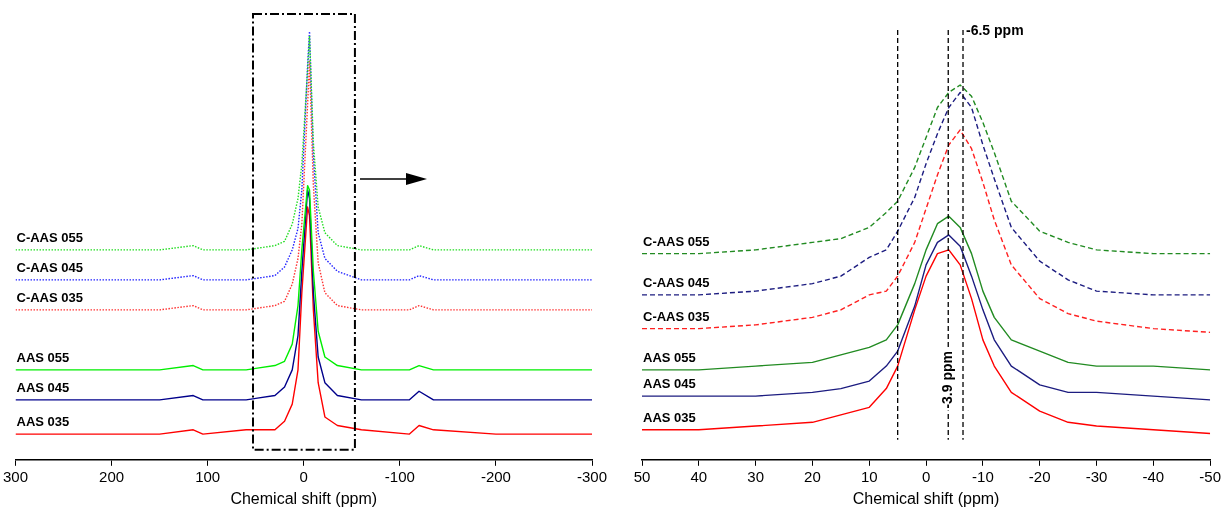 The height and width of the screenshot is (515, 1224). What do you see at coordinates (812, 476) in the screenshot?
I see `x-tick-label: 20` at bounding box center [812, 476].